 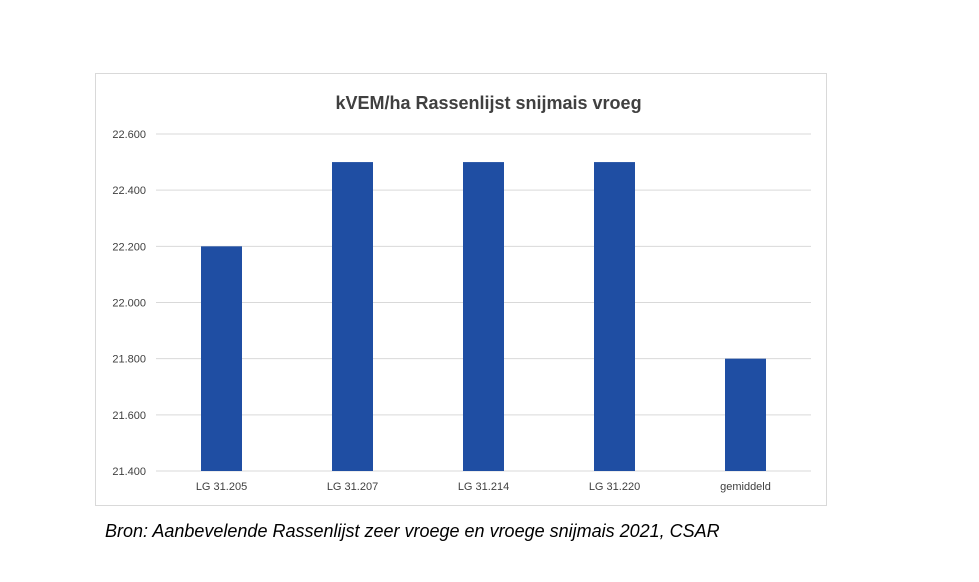 I want to click on chart-title: kVEM/ha Rassenlijst snijmais vroeg, so click(x=488, y=103).